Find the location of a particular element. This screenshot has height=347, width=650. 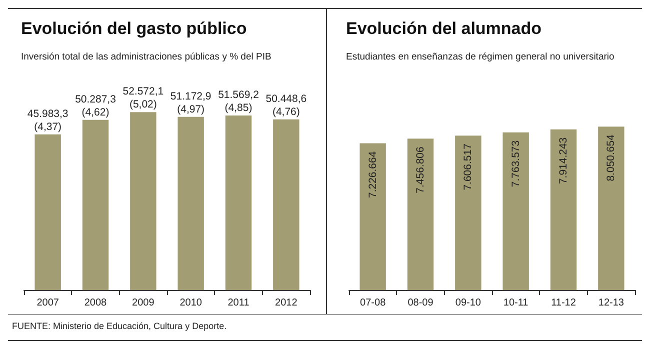

chart-subtitle: Inversión total de las administraciones públicas y % del PIB is located at coordinates (146, 57).